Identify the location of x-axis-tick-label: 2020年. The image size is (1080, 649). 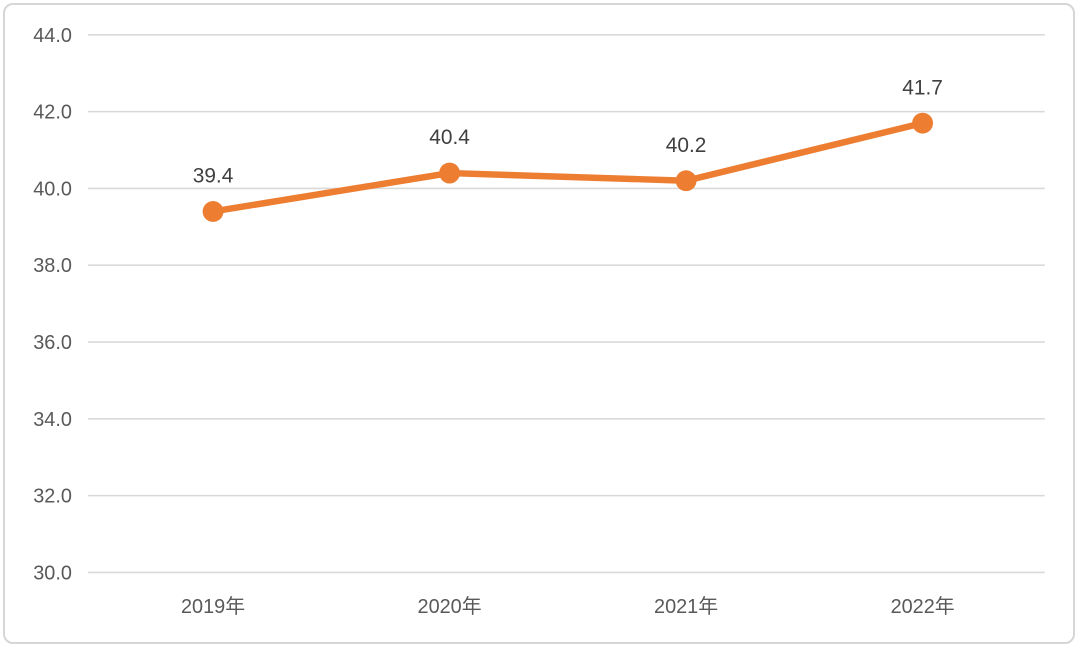
(450, 607).